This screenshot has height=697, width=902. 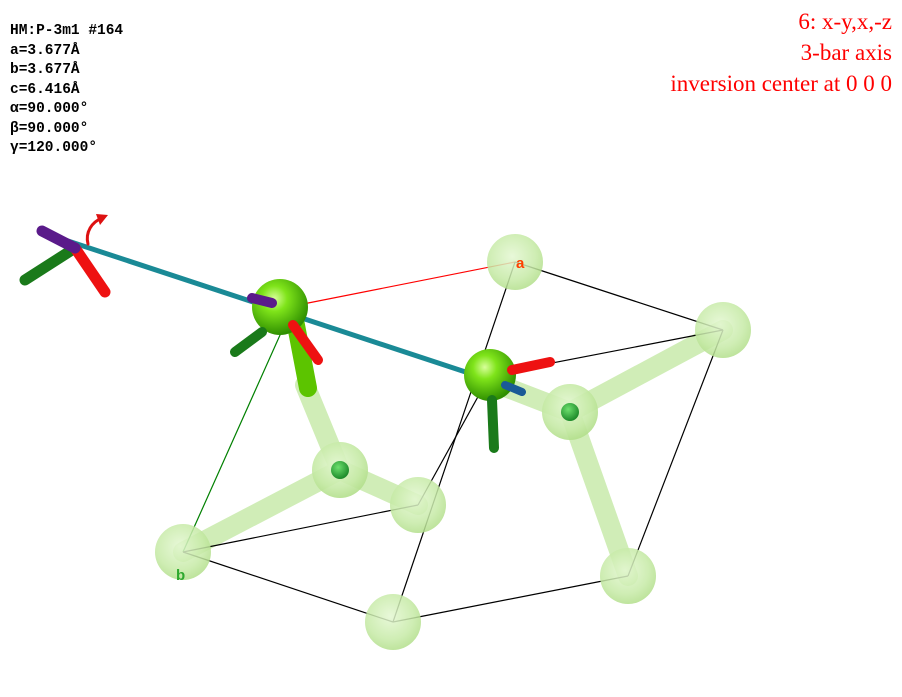 What do you see at coordinates (845, 21) in the screenshot?
I see `symop-operator: 6: x-y,x,-z` at bounding box center [845, 21].